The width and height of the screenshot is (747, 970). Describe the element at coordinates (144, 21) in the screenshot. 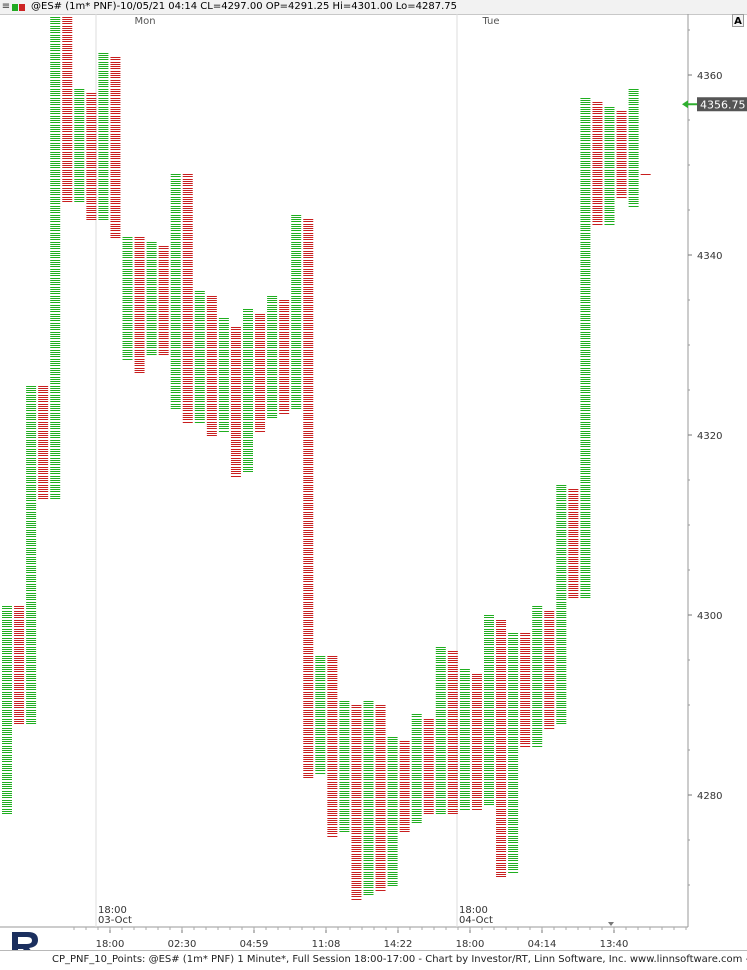

I see `day-label: Mon` at that location.